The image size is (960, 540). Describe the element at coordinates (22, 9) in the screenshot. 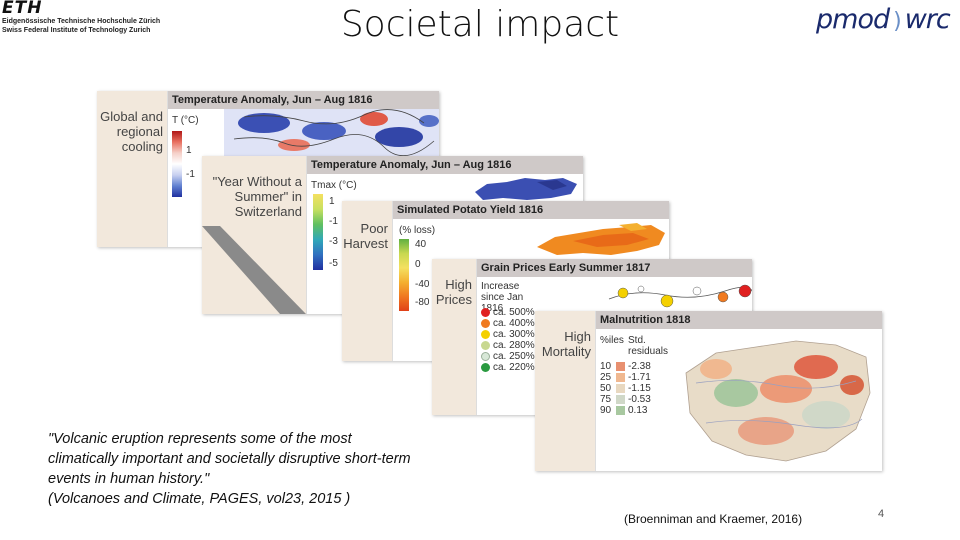

I see `eth-mark: ETH` at that location.